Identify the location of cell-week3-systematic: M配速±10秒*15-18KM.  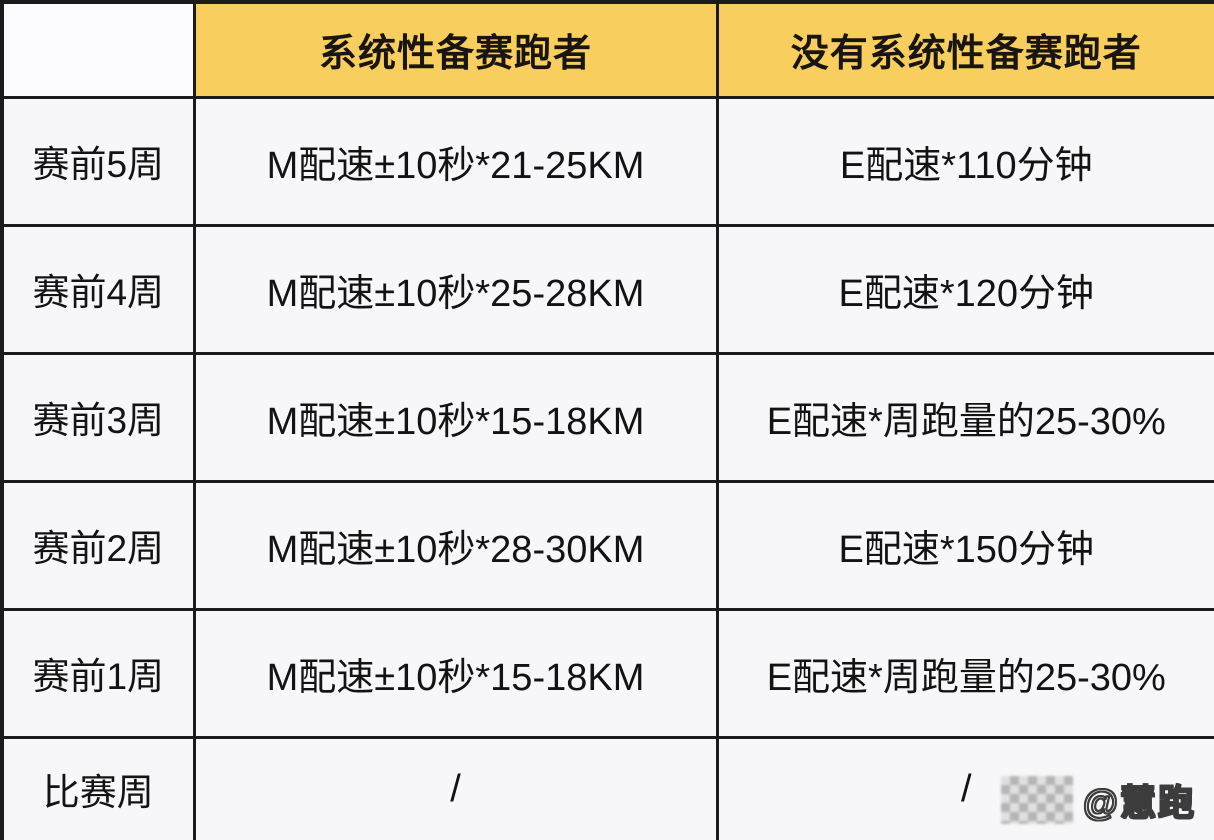
(455, 417).